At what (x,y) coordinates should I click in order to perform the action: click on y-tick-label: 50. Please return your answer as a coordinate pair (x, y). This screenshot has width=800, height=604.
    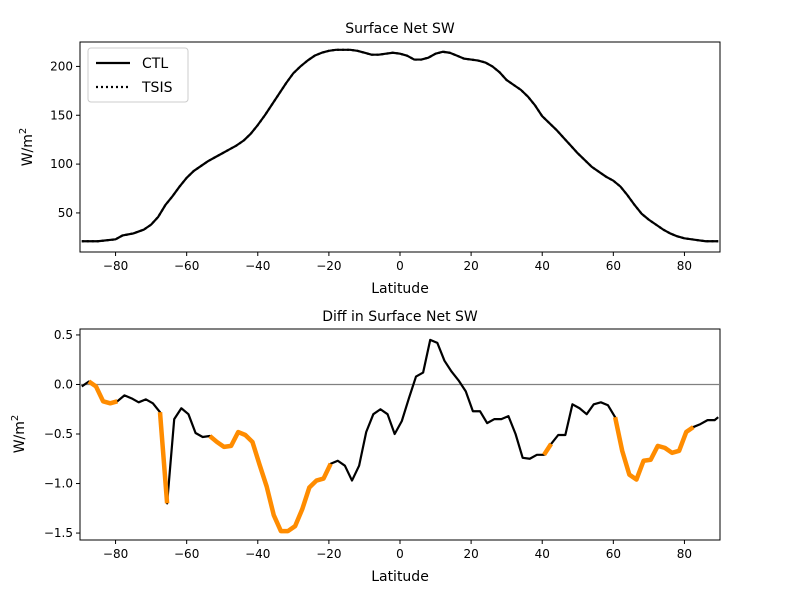
    Looking at the image, I should click on (65, 213).